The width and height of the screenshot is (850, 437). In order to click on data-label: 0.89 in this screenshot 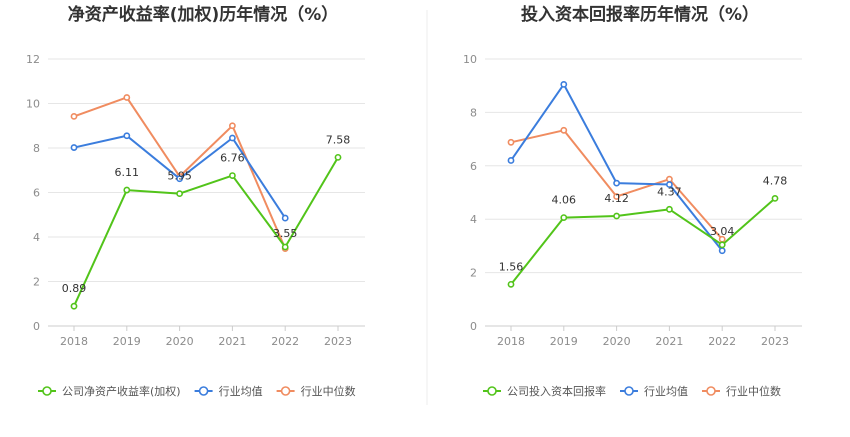, I will do `click(74, 288)`.